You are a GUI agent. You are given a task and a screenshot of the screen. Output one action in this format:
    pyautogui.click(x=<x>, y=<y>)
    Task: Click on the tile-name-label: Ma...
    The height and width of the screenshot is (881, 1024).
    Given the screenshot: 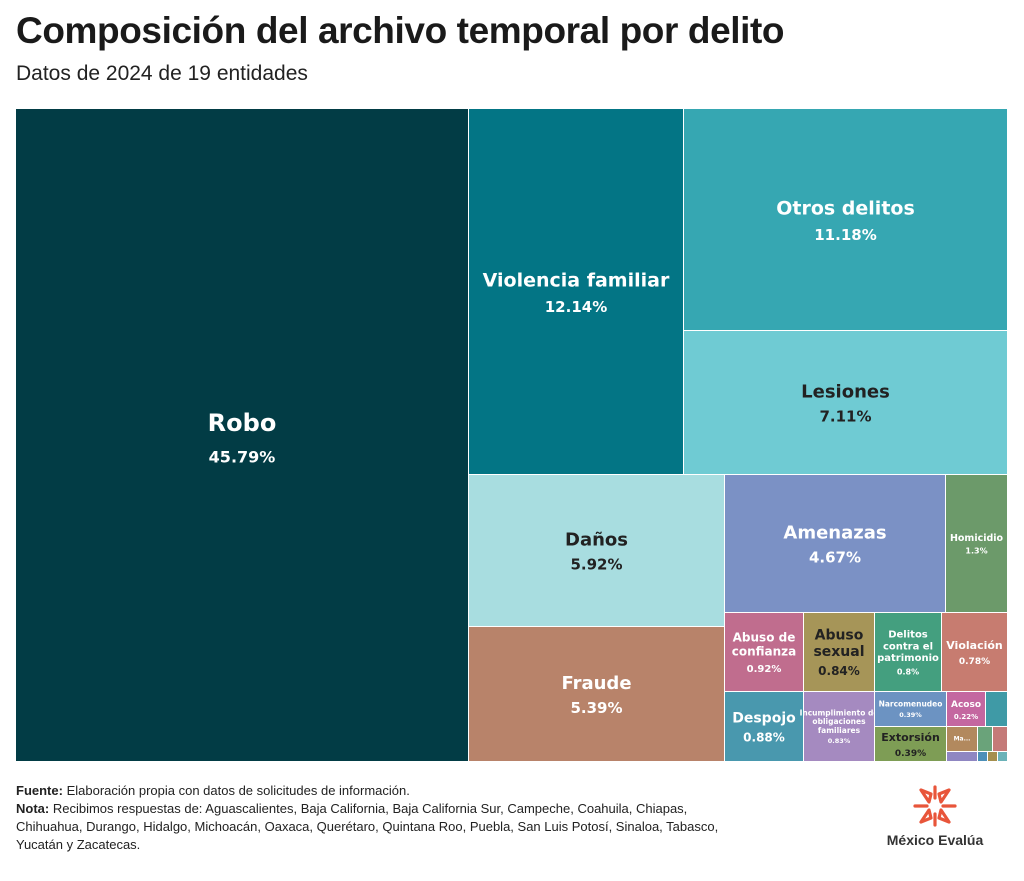 What is the action you would take?
    pyautogui.click(x=962, y=739)
    